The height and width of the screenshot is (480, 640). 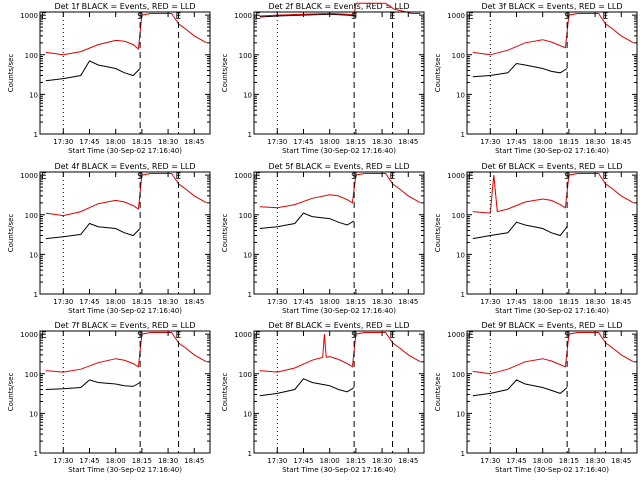 I want to click on panel-title: Det 5f BLACK = Events, RED = LLD, so click(x=338, y=166).